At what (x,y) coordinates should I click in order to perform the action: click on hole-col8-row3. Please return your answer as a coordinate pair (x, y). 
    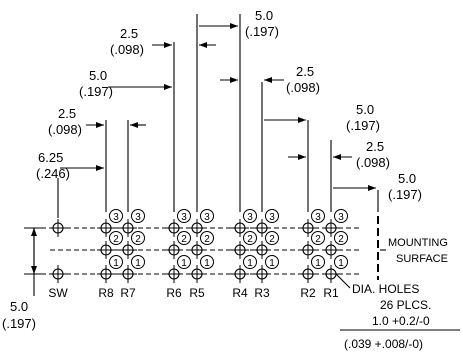
    Looking at the image, I should click on (331, 228).